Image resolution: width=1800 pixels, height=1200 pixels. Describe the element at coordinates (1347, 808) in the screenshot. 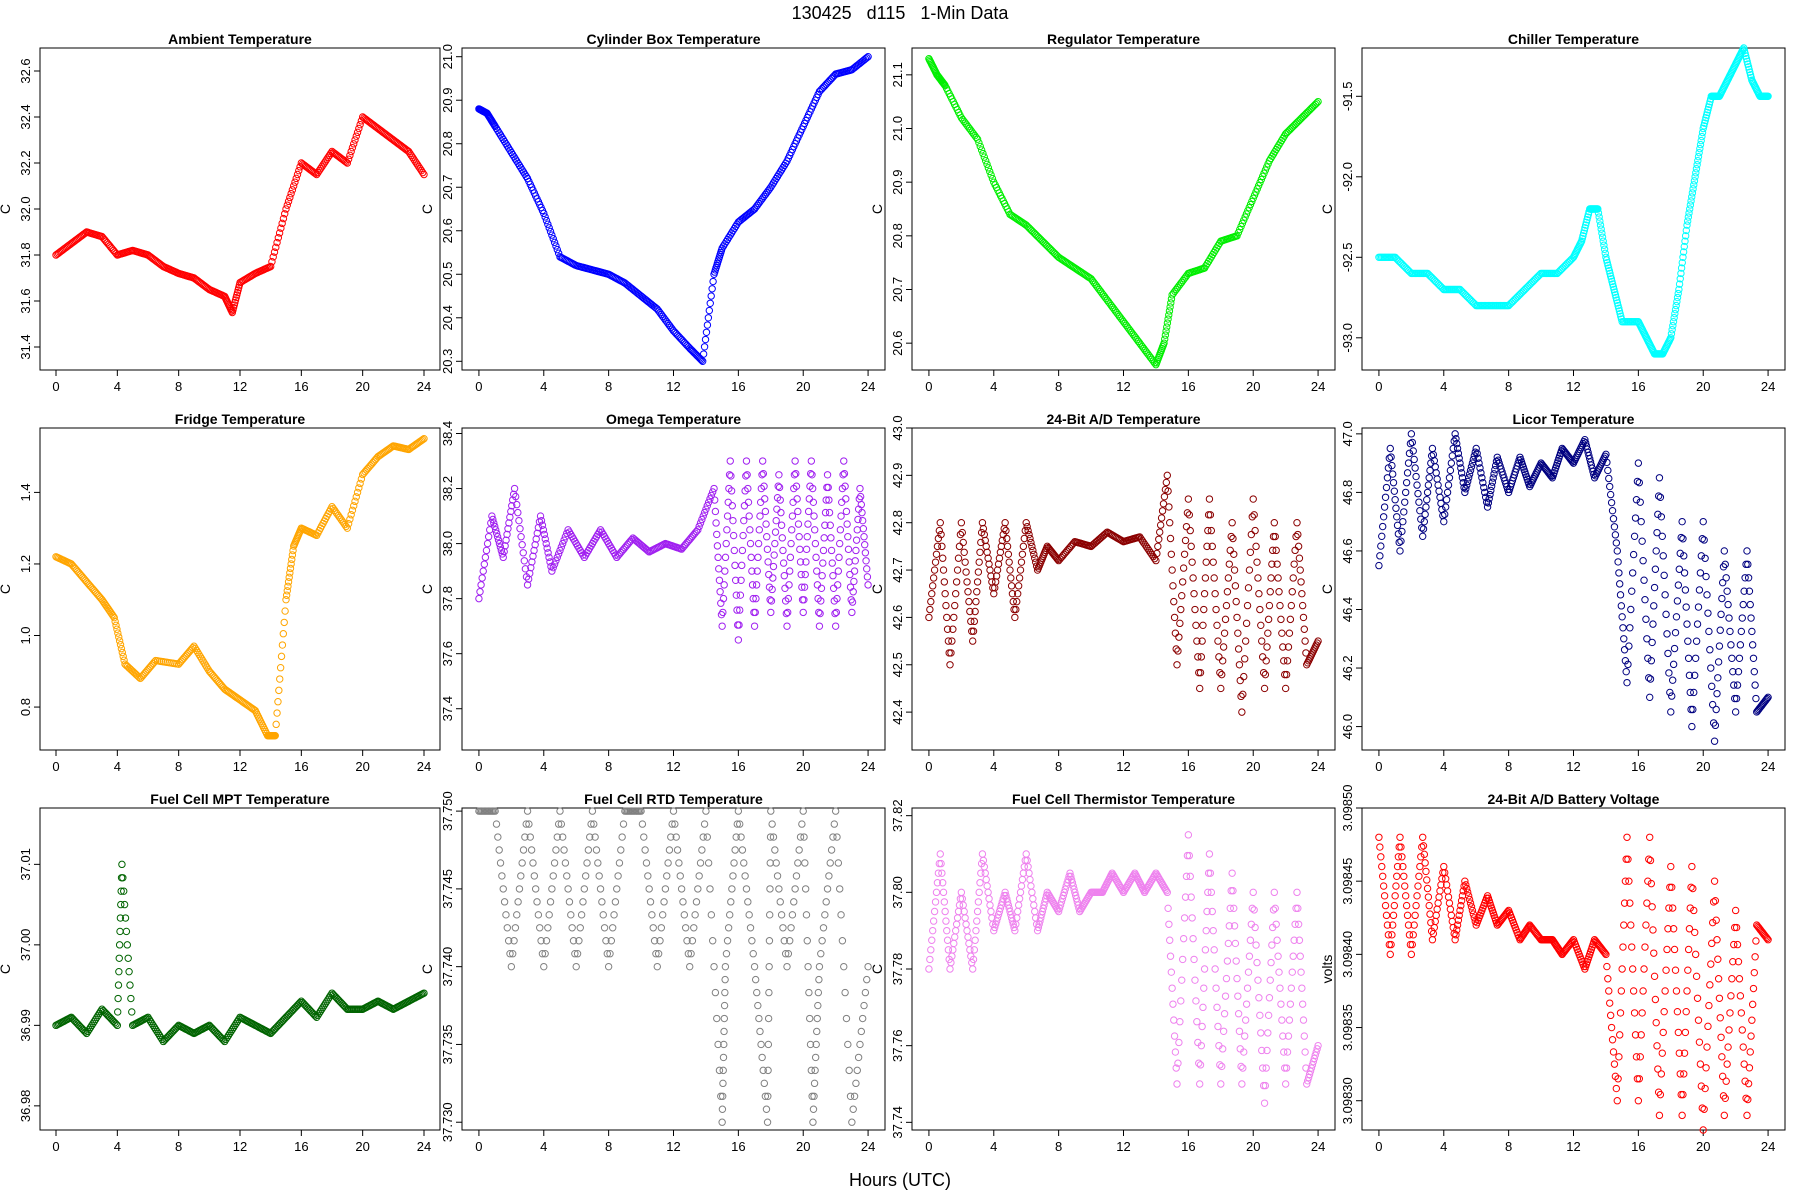

I see `y-tick-label: 3.09850` at that location.